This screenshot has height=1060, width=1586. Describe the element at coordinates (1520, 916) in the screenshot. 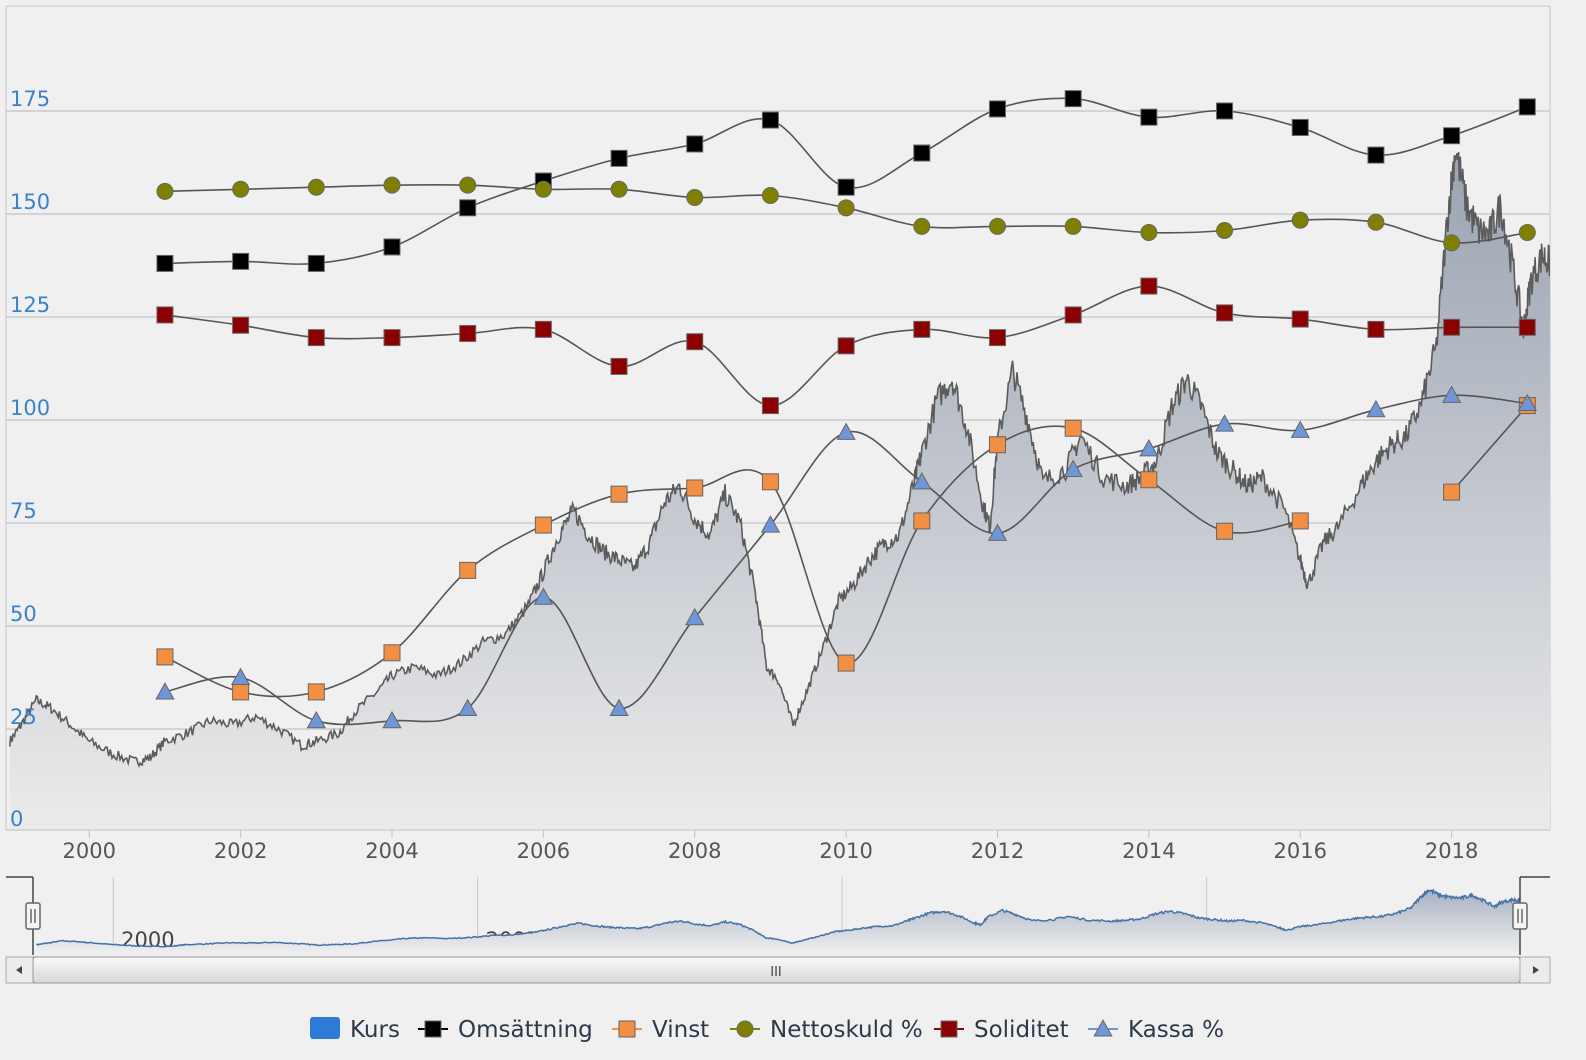

I see `navigator-handle-right` at that location.